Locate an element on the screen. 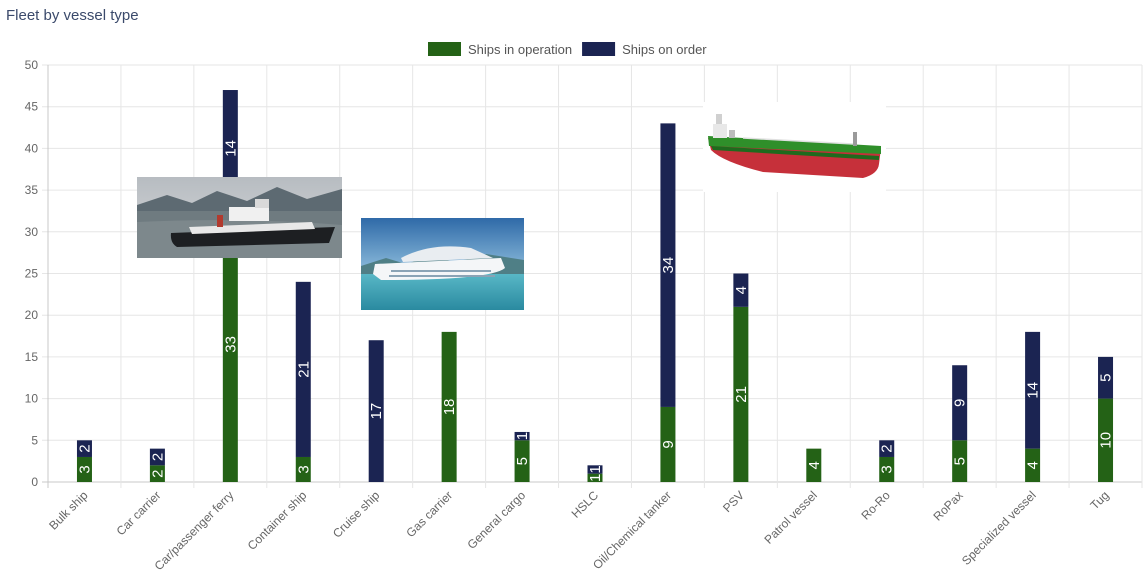  y-tick-label: 15 is located at coordinates (32, 357).